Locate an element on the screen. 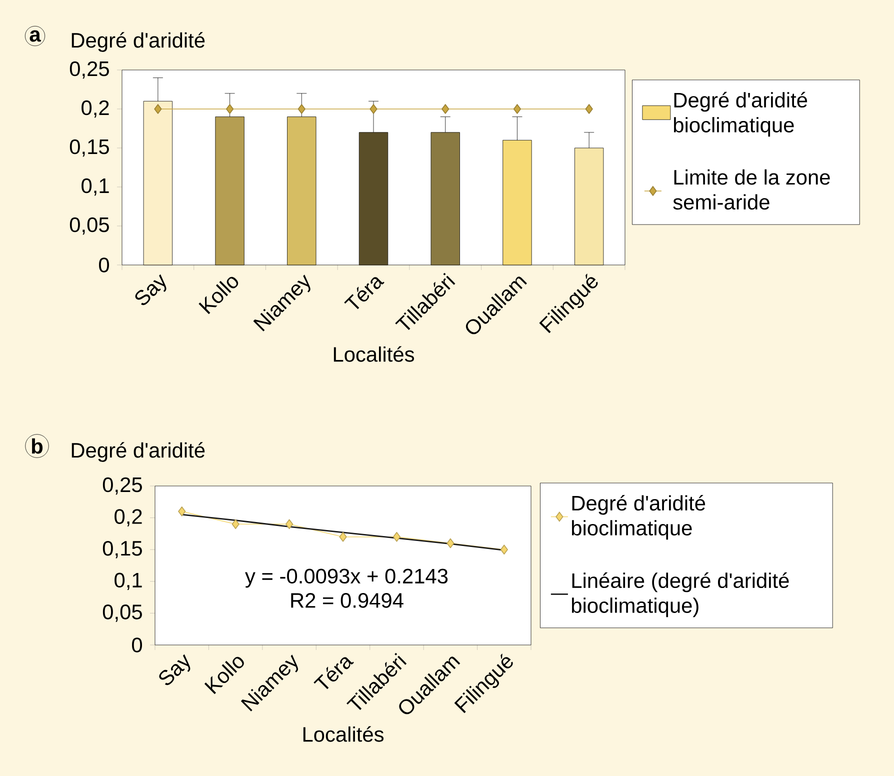 The height and width of the screenshot is (776, 894). annotation: y = -0.0093x + 0.2143 is located at coordinates (346, 578).